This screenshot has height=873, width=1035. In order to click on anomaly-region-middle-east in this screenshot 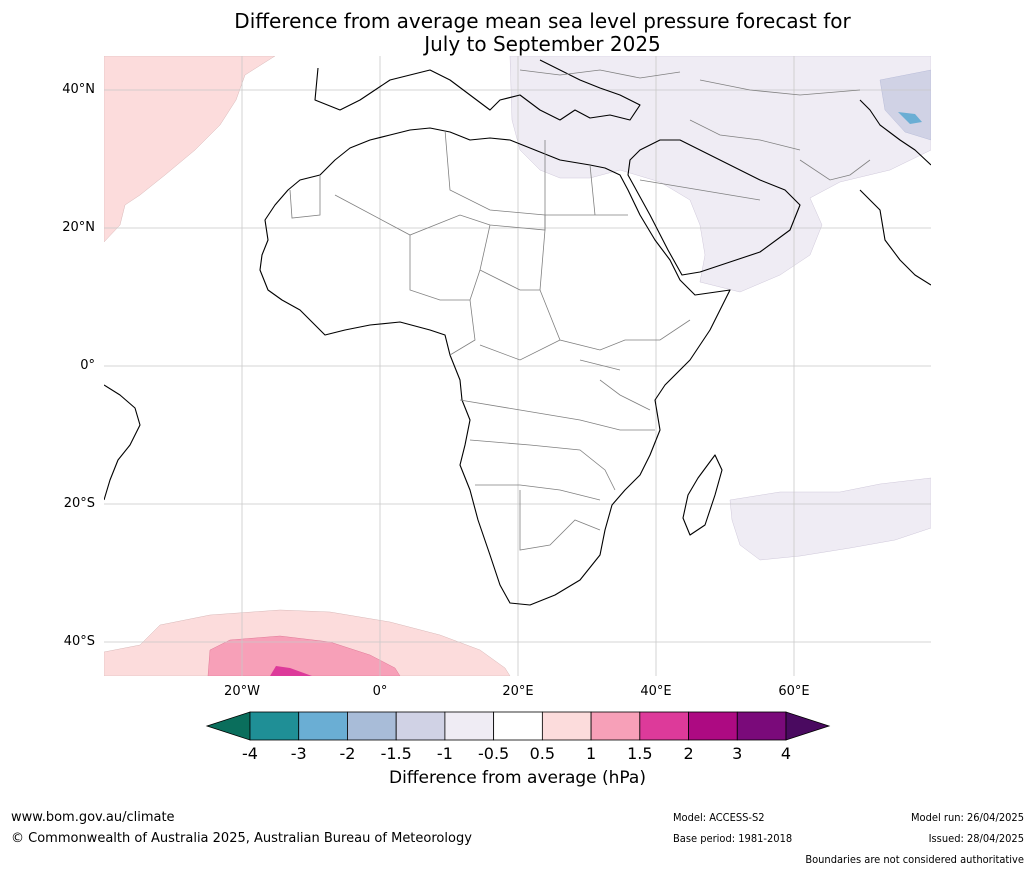, I will do `click(720, 174)`.